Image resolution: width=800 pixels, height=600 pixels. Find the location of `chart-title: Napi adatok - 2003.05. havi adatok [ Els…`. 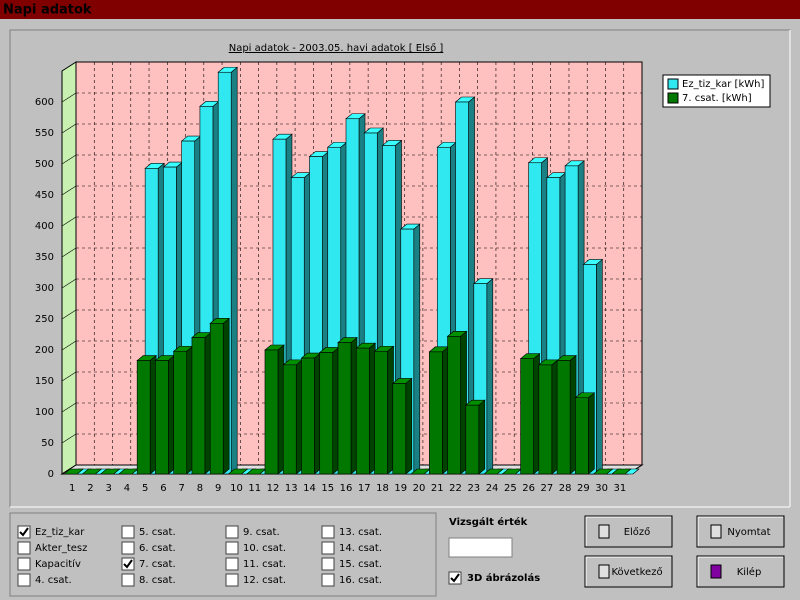

chart-title: Napi adatok - 2003.05. havi adatok [ Els… is located at coordinates (336, 48).